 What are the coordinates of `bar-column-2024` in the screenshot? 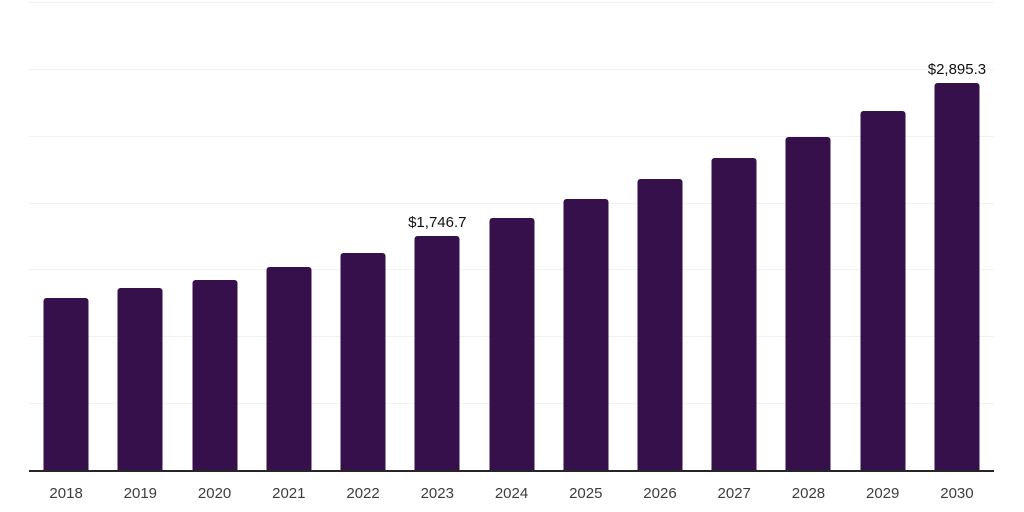 It's located at (511, 236).